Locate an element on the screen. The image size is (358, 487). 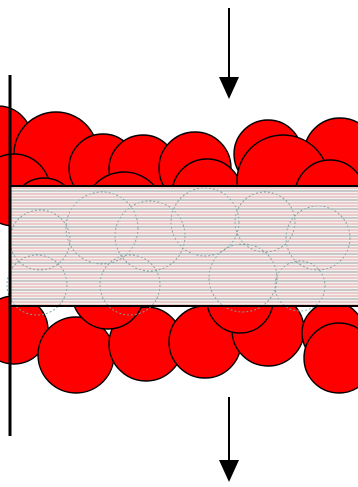
arrow-bottom is located at coordinates (229, 439).